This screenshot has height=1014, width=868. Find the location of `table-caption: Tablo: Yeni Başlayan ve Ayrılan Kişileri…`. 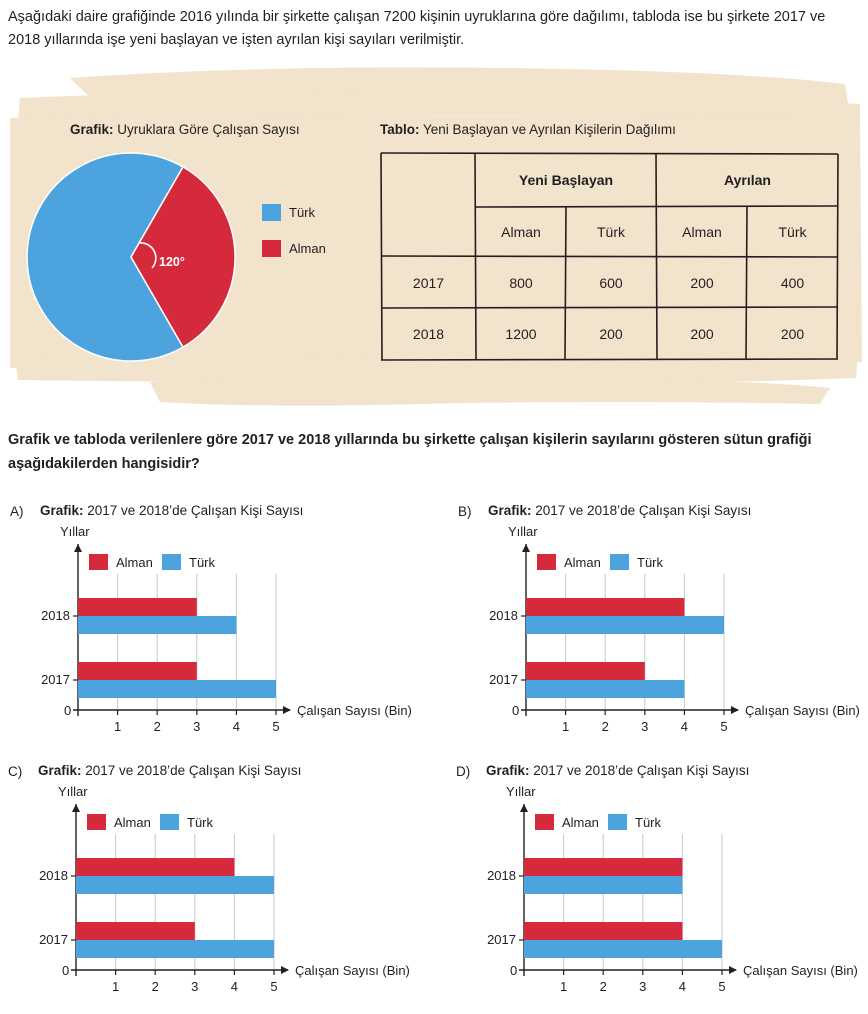

table-caption: Tablo: Yeni Başlayan ve Ayrılan Kişileri… is located at coordinates (528, 129).